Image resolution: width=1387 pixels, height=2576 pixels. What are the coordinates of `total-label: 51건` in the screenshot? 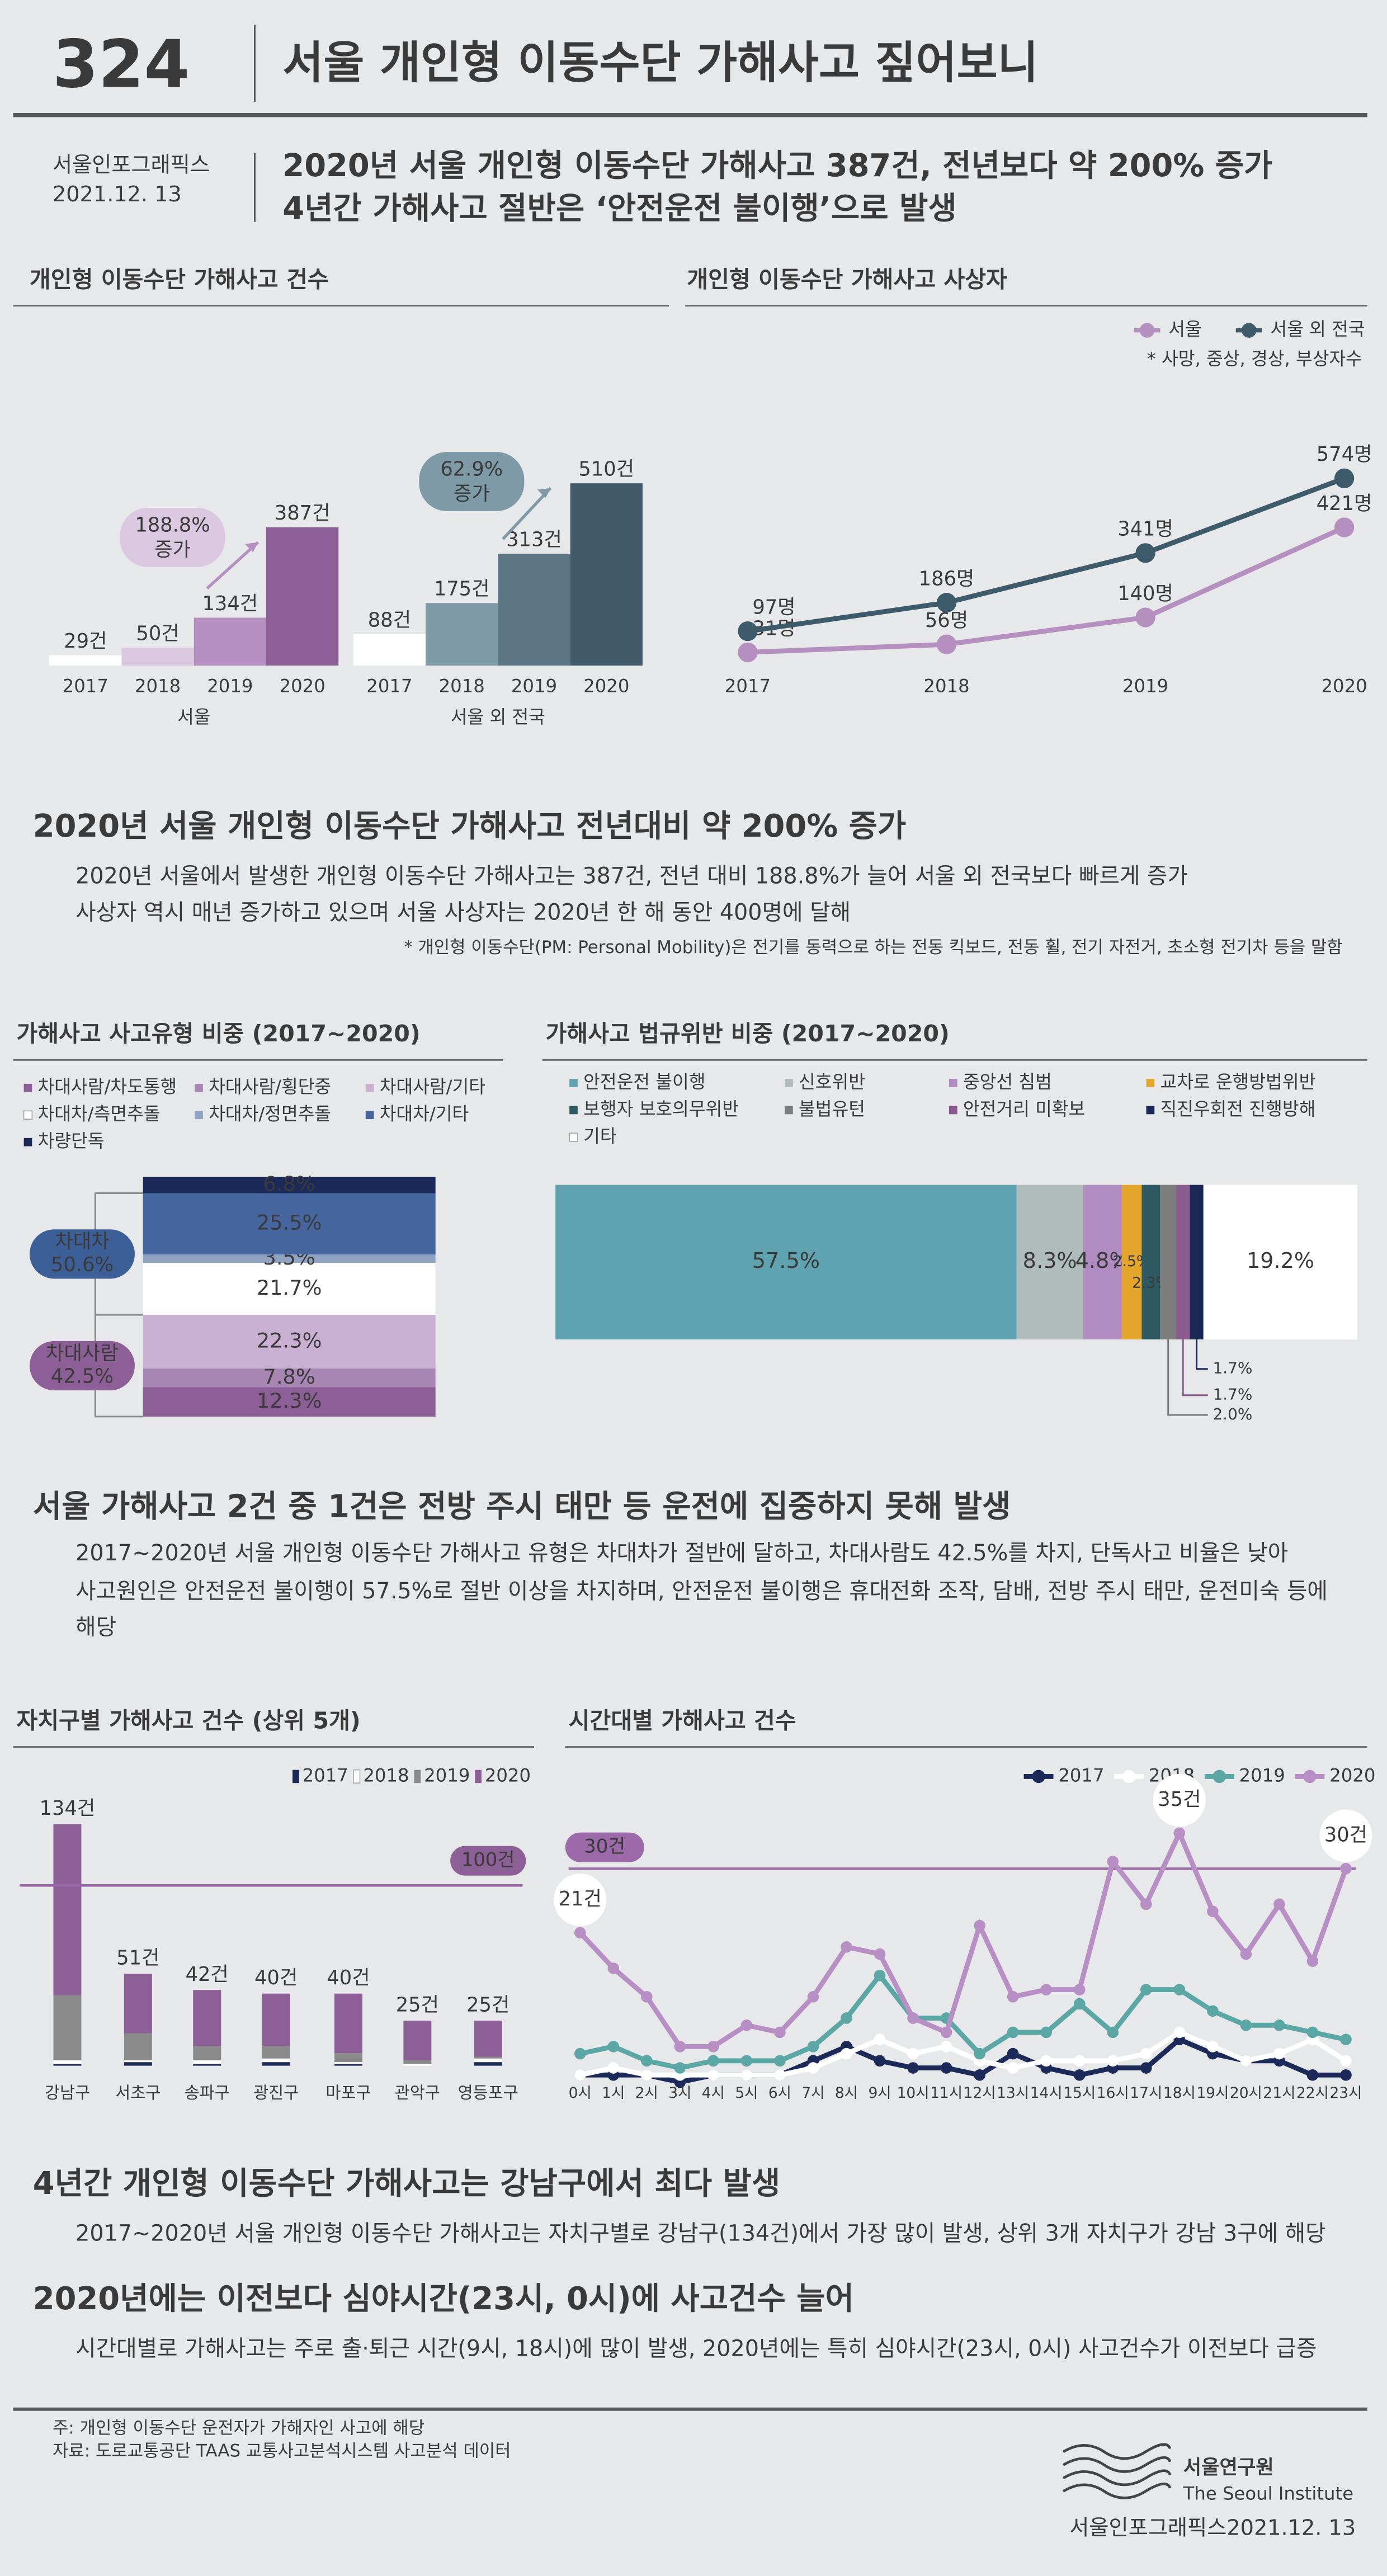 It's located at (137, 1958).